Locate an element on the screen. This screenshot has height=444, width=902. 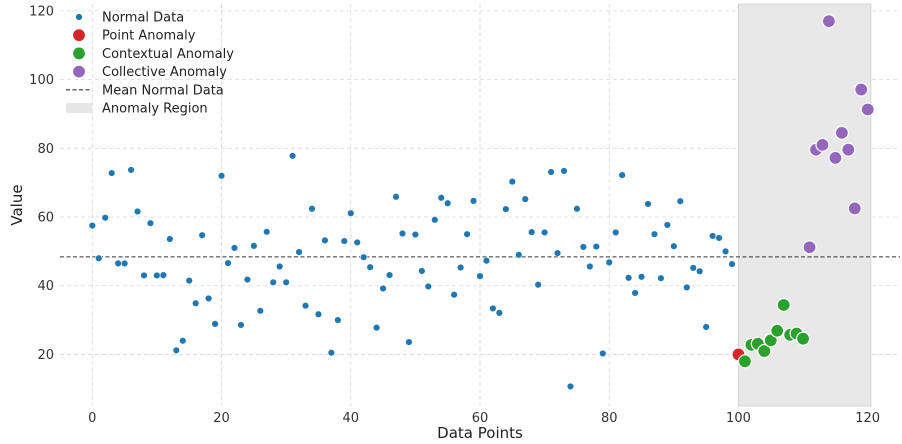
x-tick-label: 80 is located at coordinates (609, 418).